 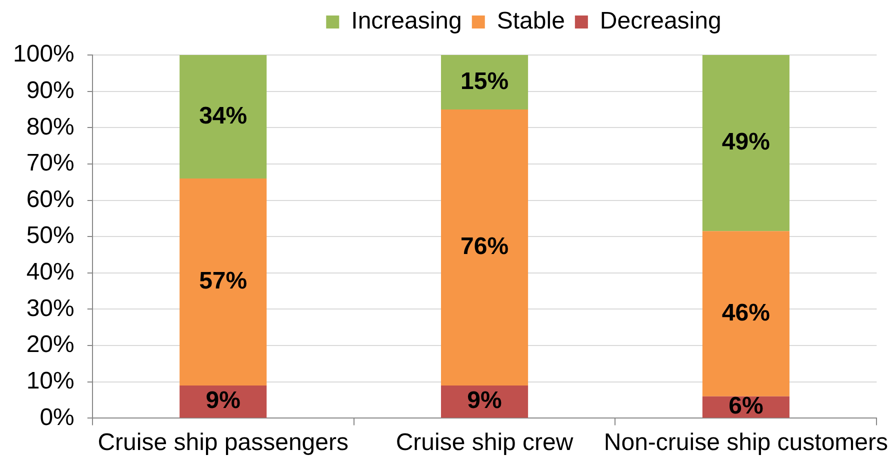 I want to click on data-label: 49%, so click(x=746, y=142).